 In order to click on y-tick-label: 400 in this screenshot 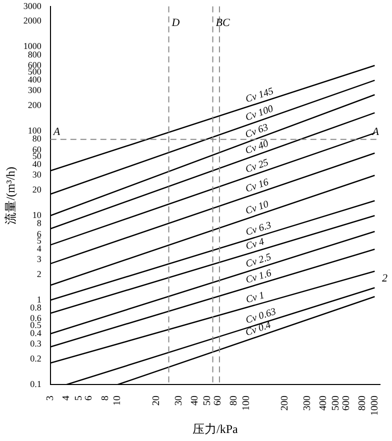, I will do `click(35, 79)`.